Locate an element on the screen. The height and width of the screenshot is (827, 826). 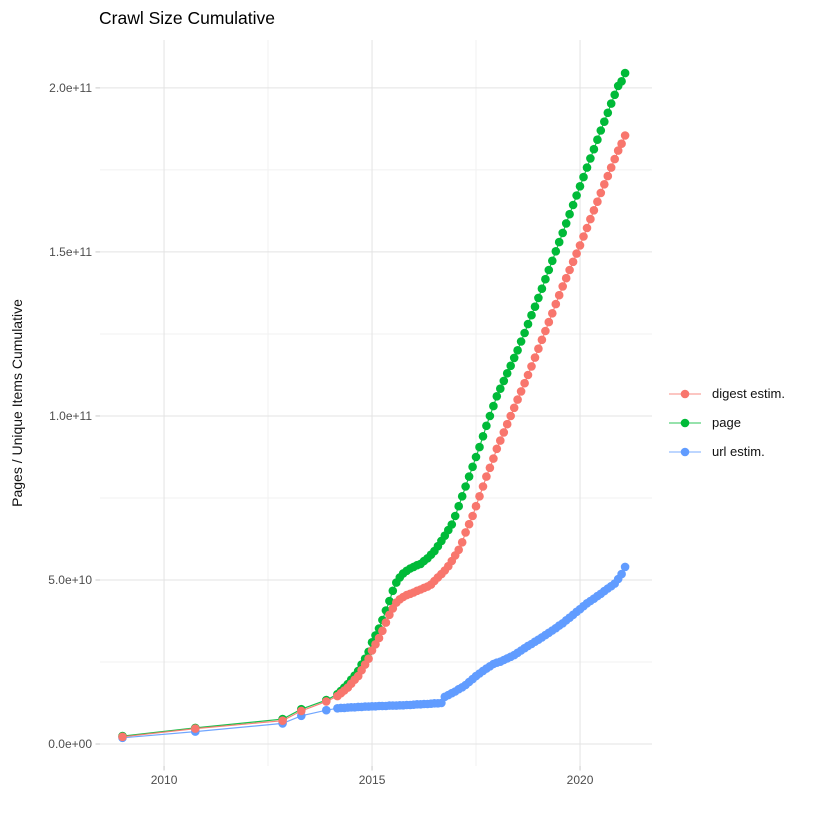
y-tick-label: 1.0e+11 is located at coordinates (70, 416).